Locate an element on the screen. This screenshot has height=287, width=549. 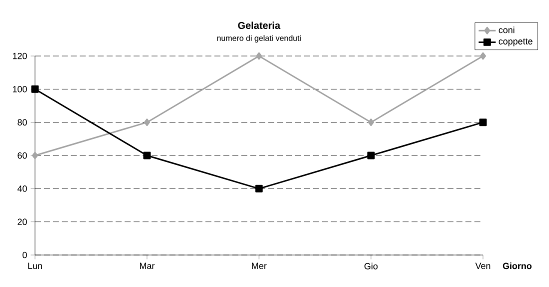
x-tick-label: Mar is located at coordinates (147, 266).